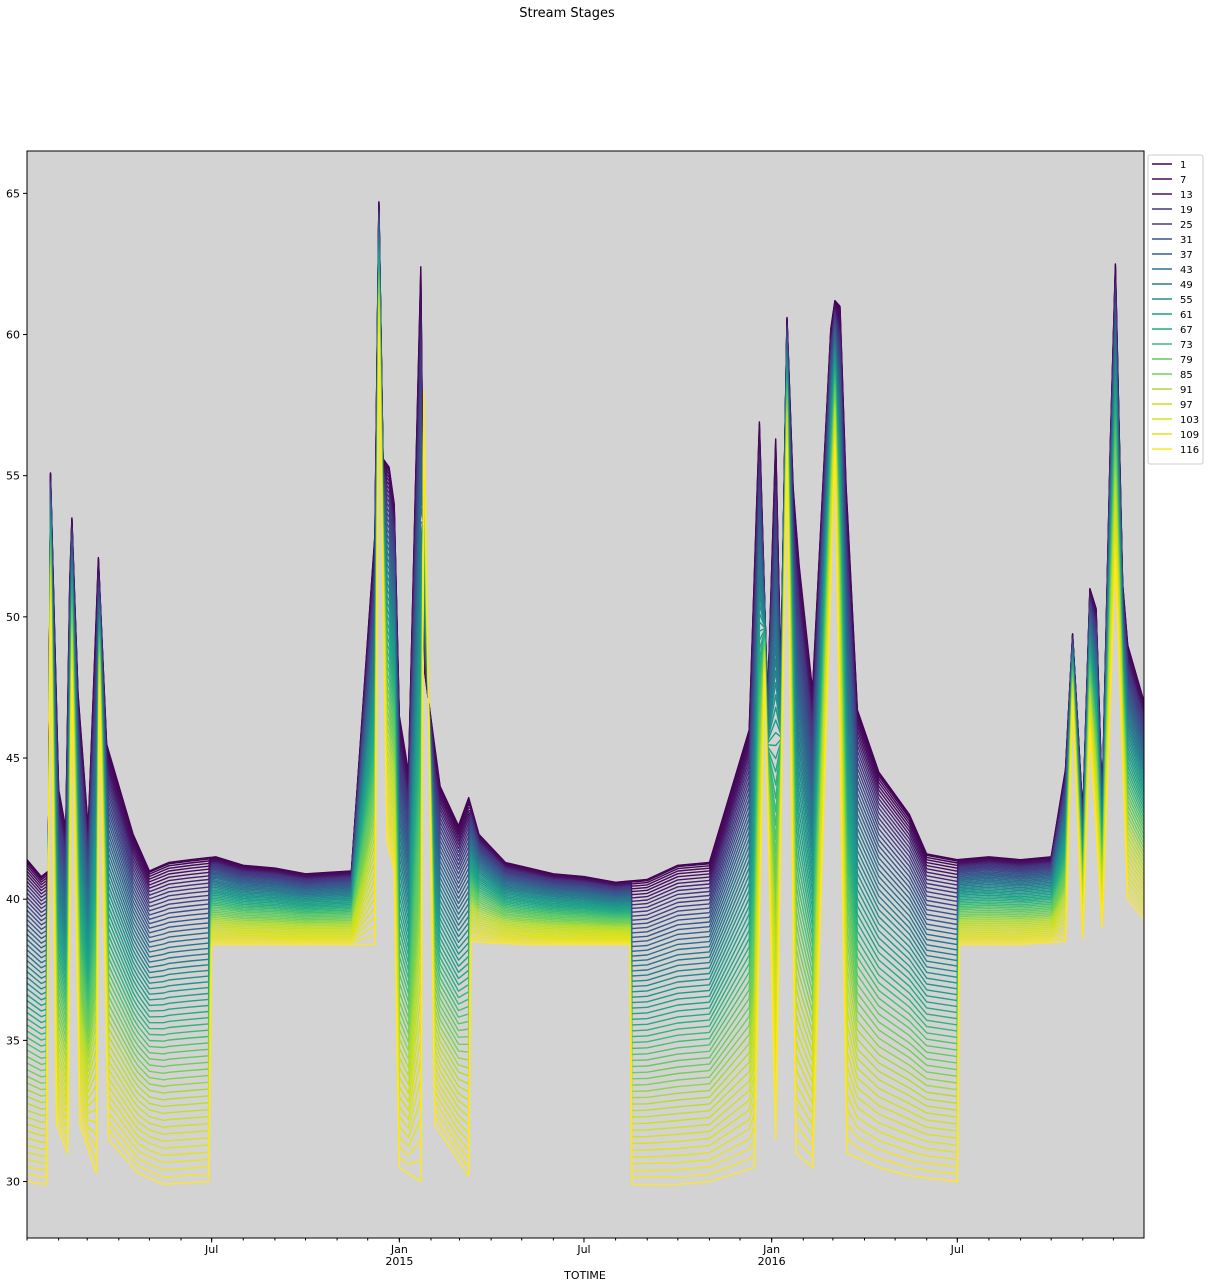  What do you see at coordinates (13, 617) in the screenshot?
I see `y-tick-label: 50` at bounding box center [13, 617].